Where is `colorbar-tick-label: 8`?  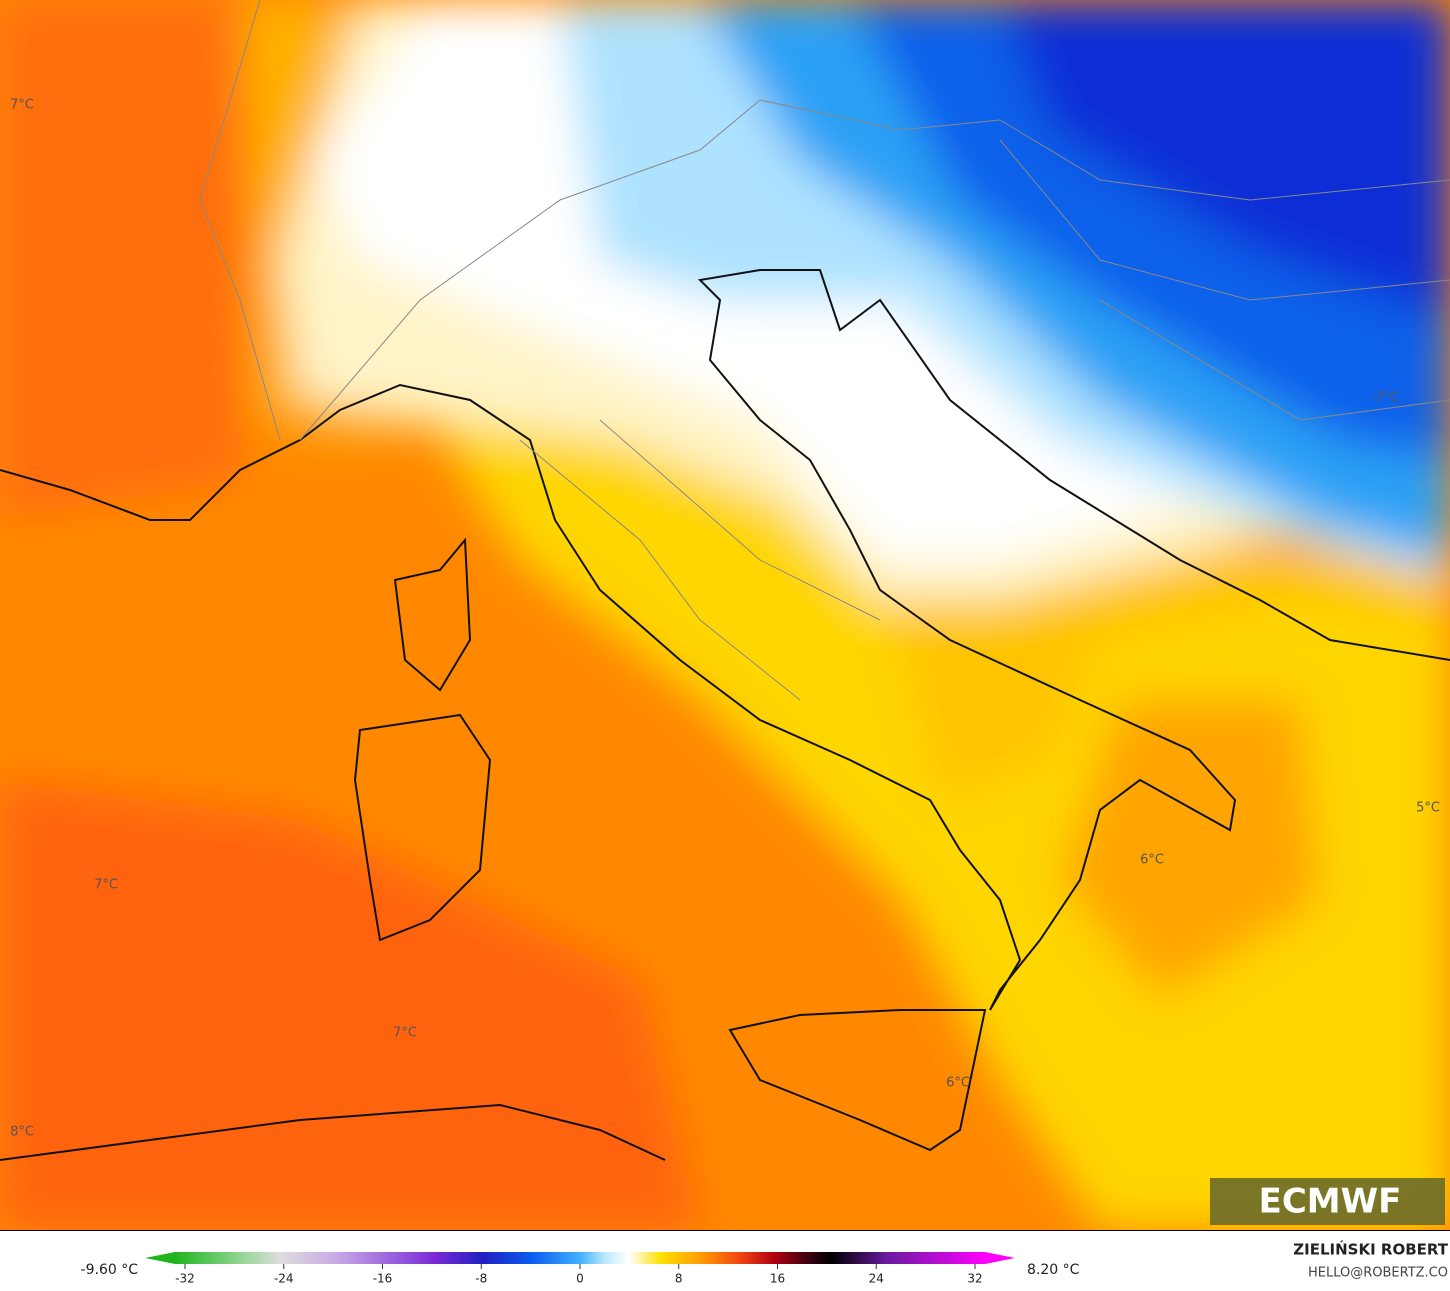 colorbar-tick-label: 8 is located at coordinates (679, 1279).